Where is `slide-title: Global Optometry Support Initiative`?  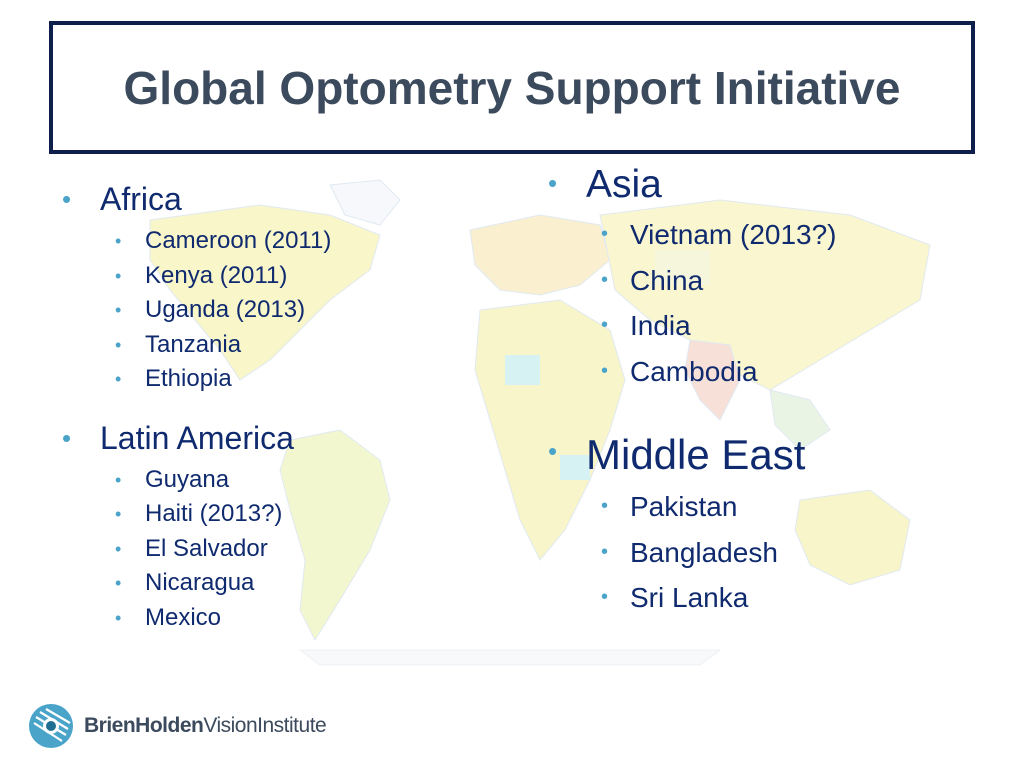 slide-title: Global Optometry Support Initiative is located at coordinates (512, 87).